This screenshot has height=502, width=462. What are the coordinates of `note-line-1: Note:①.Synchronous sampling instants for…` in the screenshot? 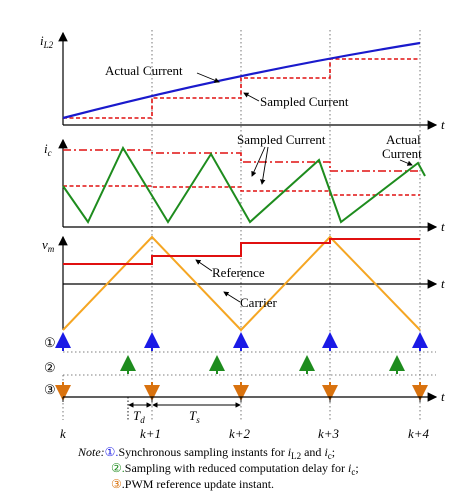 It's located at (206, 453).